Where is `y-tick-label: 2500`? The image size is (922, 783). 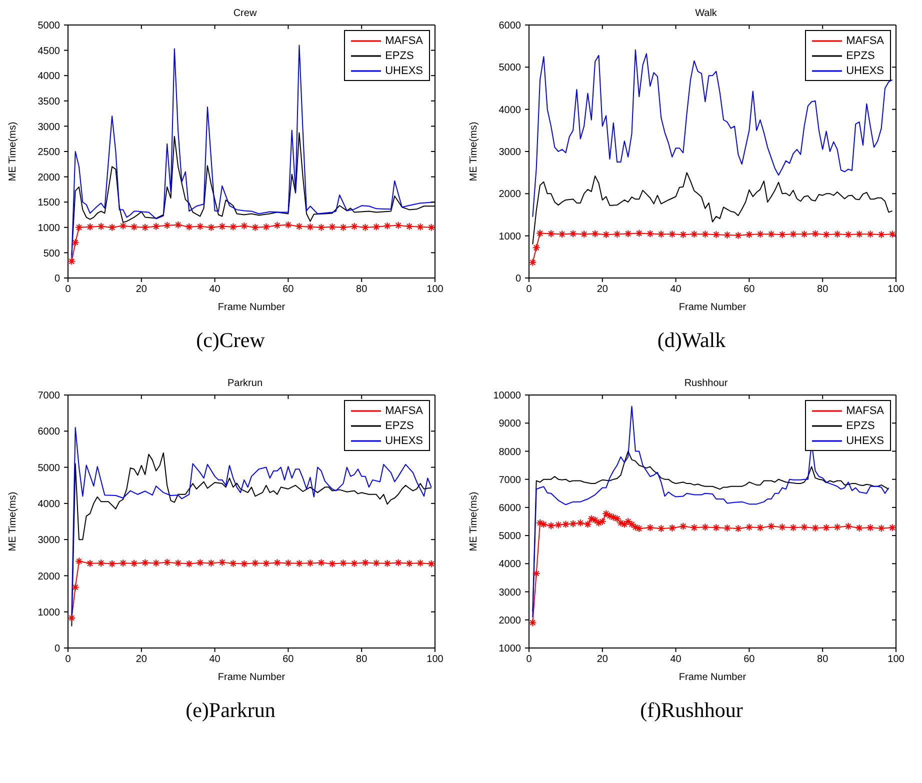
y-tick-label: 2500 is located at coordinates (49, 152).